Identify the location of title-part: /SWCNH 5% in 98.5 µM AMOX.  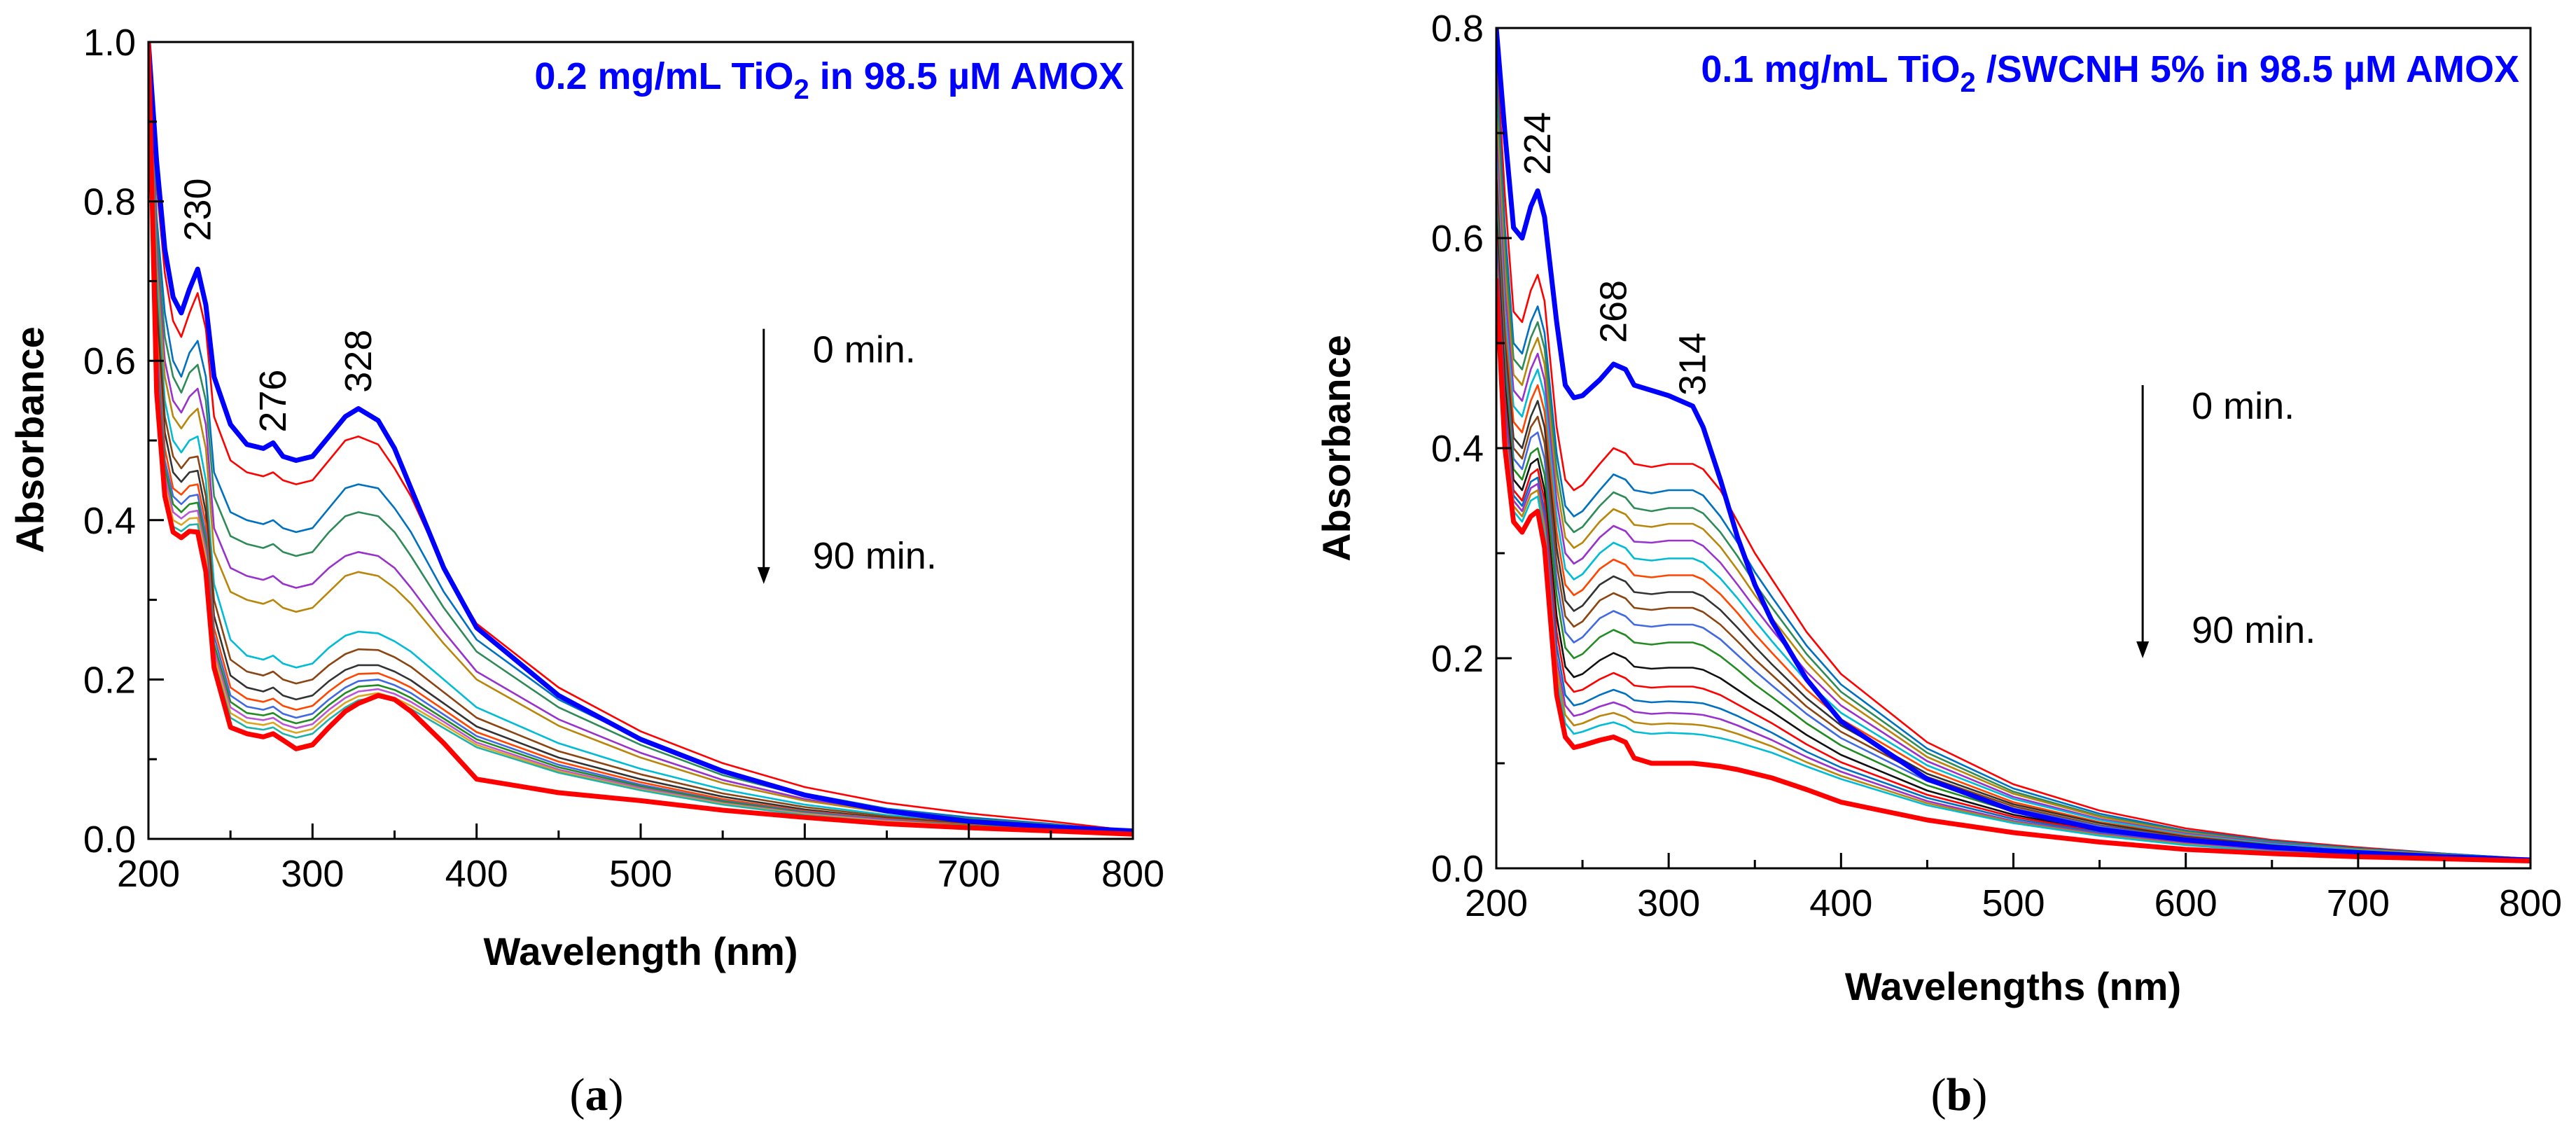
(2247, 69).